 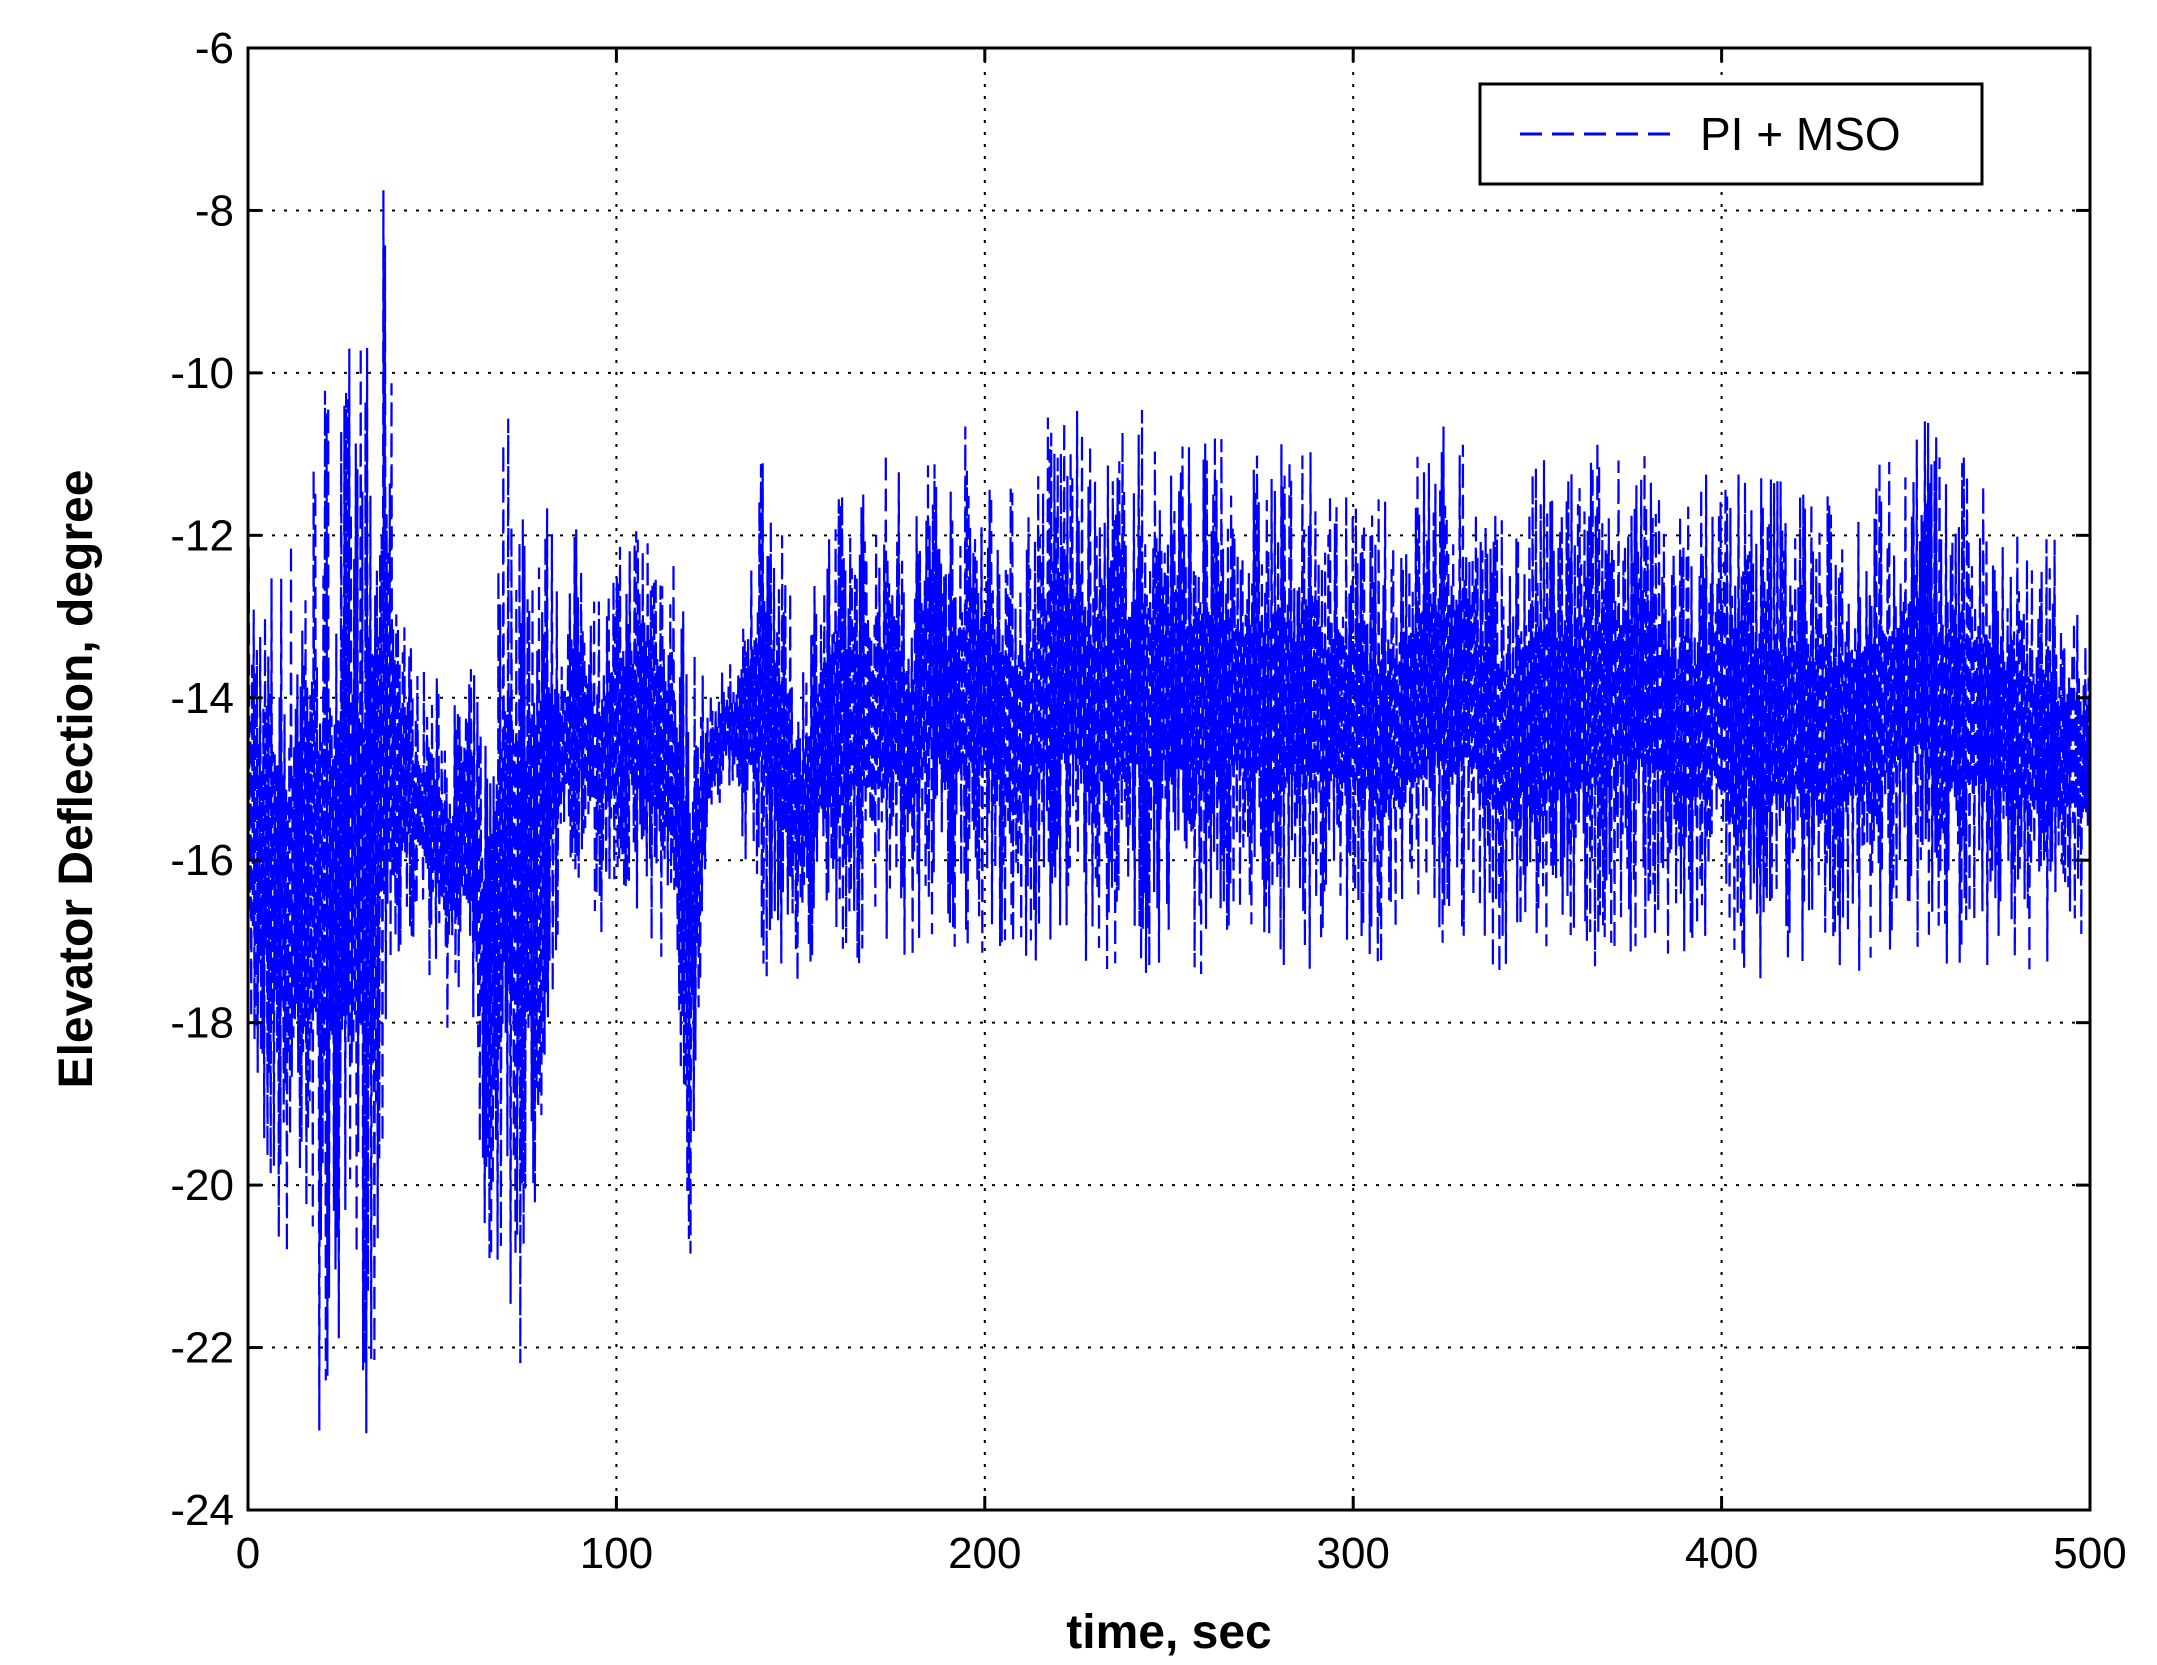 I want to click on y-tick-label: -12, so click(x=202, y=535).